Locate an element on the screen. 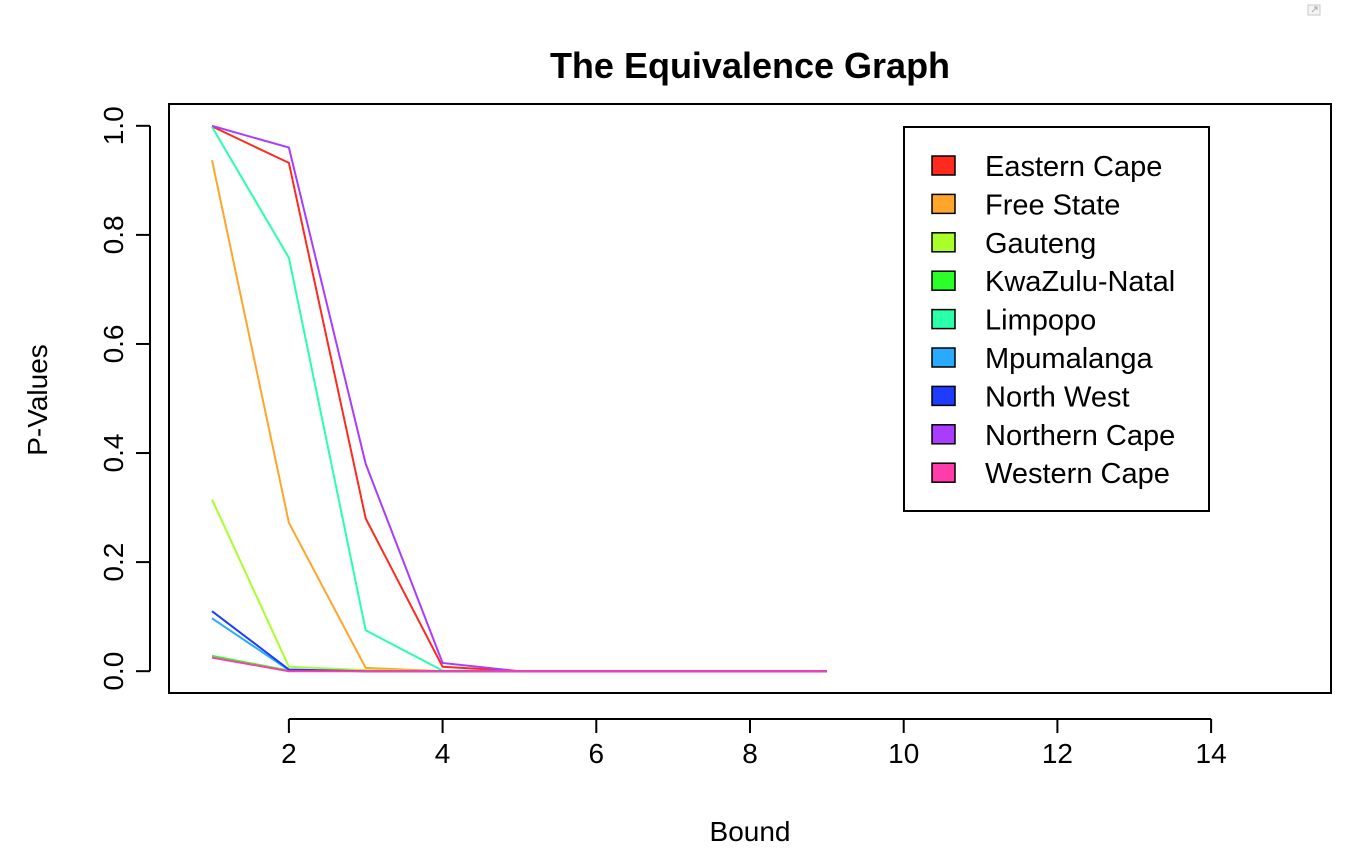 This screenshot has width=1346, height=858. legend-label: Gauteng is located at coordinates (1040, 244).